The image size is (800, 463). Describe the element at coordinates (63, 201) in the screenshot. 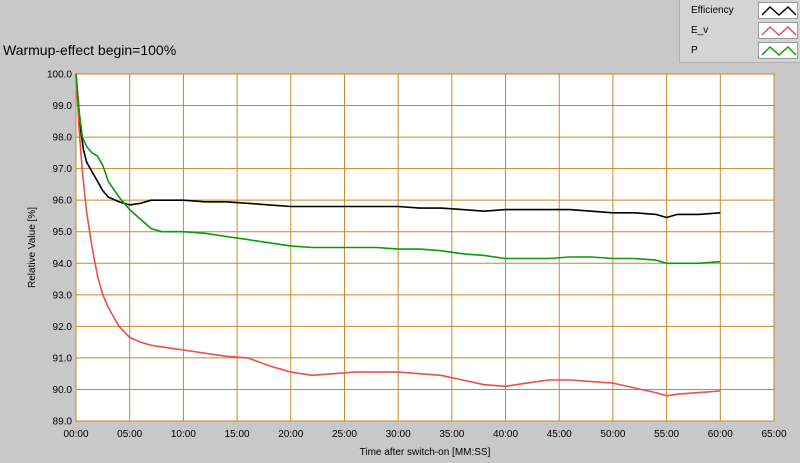

I see `y-tick-label: 96.0` at that location.